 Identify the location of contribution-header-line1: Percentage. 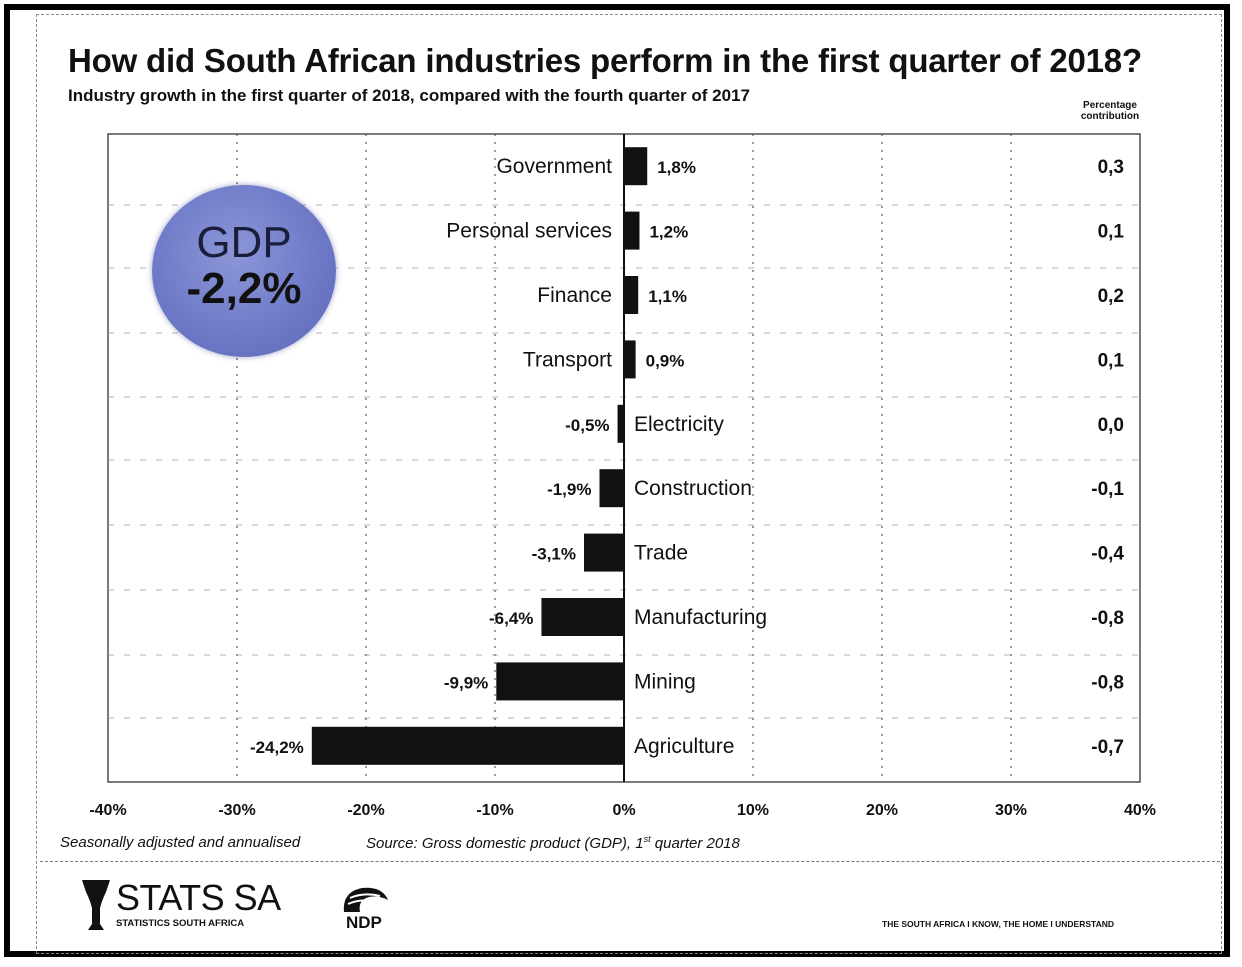
(1110, 105).